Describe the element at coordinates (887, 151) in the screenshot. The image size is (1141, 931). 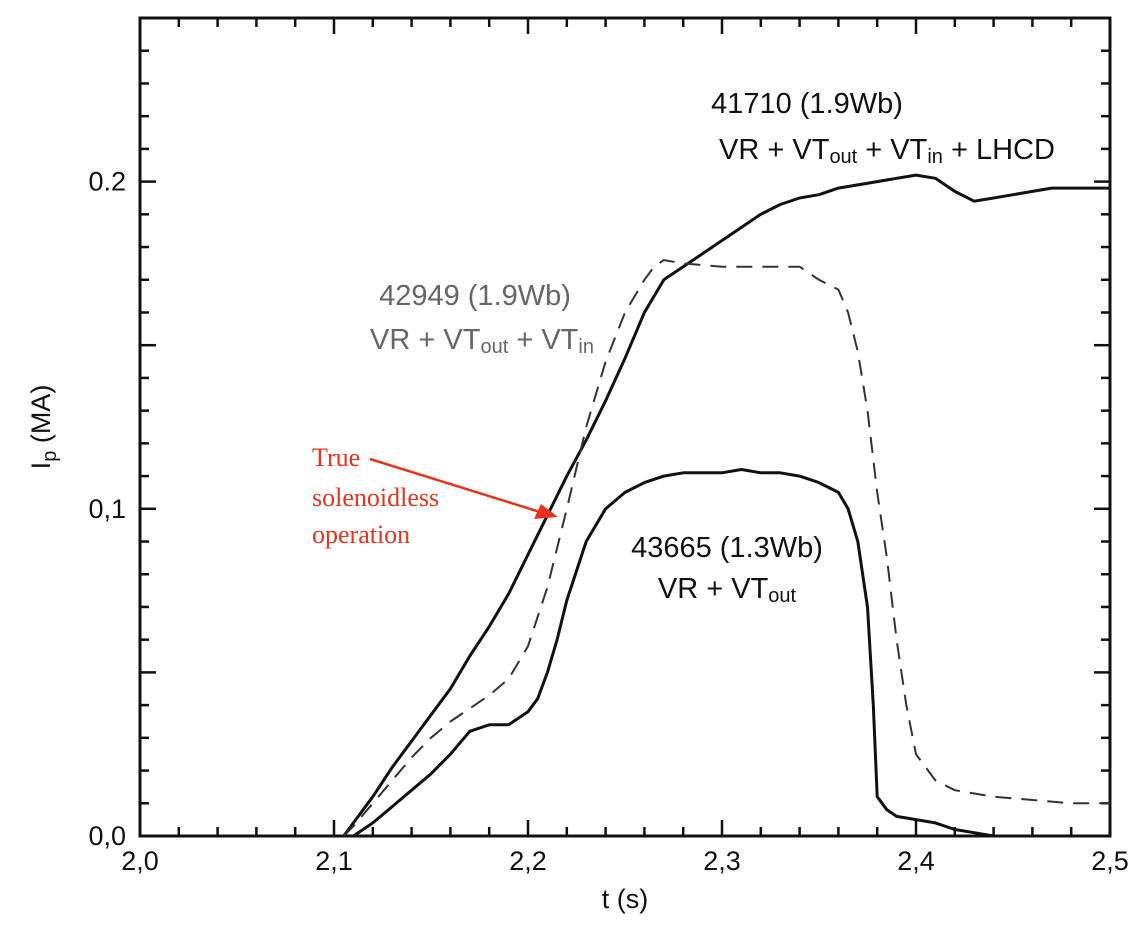
I see `annotation-41710-config: VR + VTout + VTin + LHCD` at that location.